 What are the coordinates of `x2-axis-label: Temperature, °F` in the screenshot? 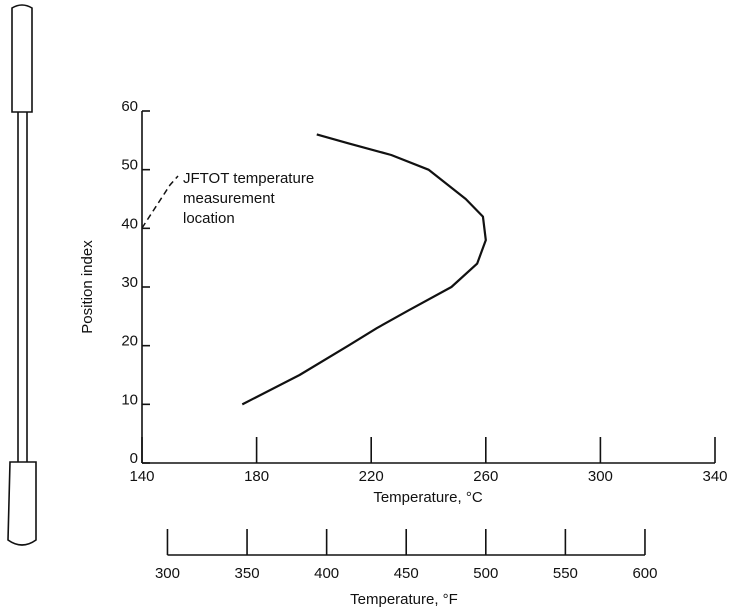 It's located at (404, 599).